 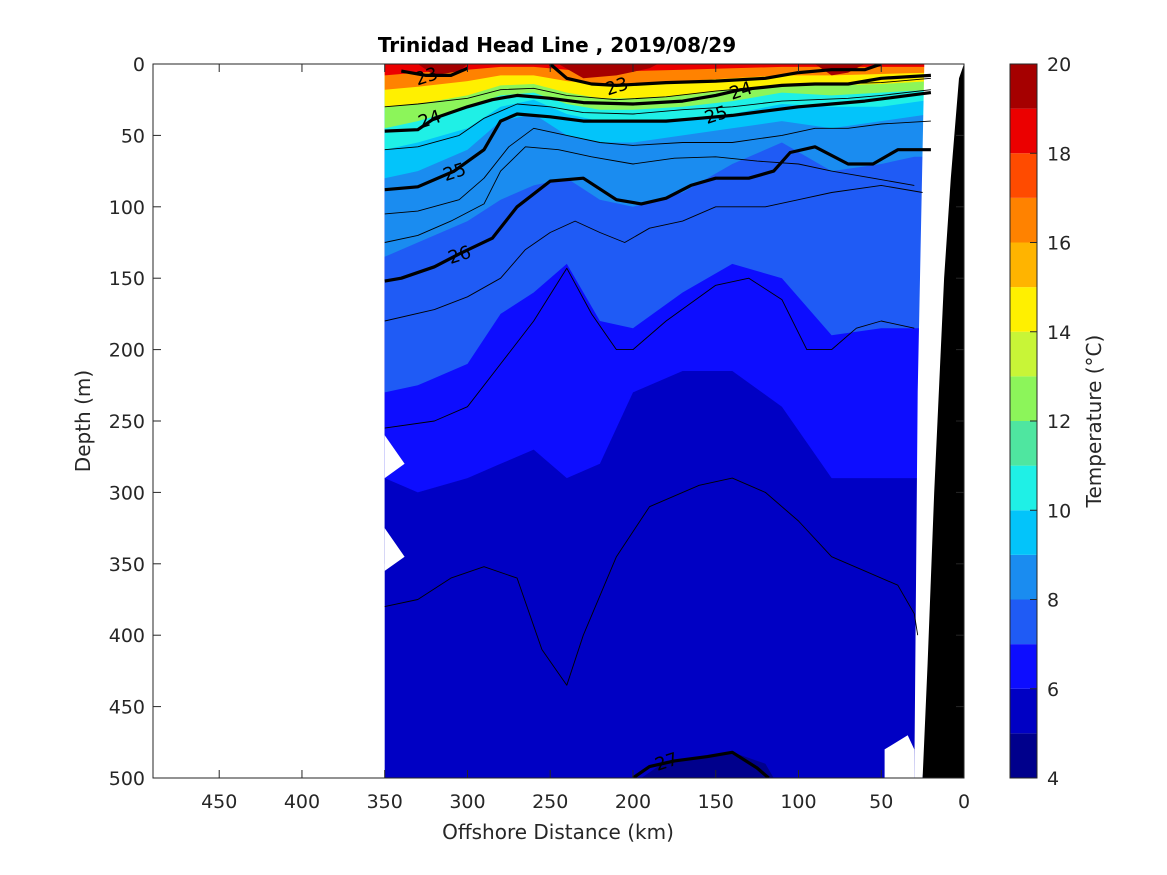 I want to click on colorbar-tick-label: 8, so click(x=1053, y=601).